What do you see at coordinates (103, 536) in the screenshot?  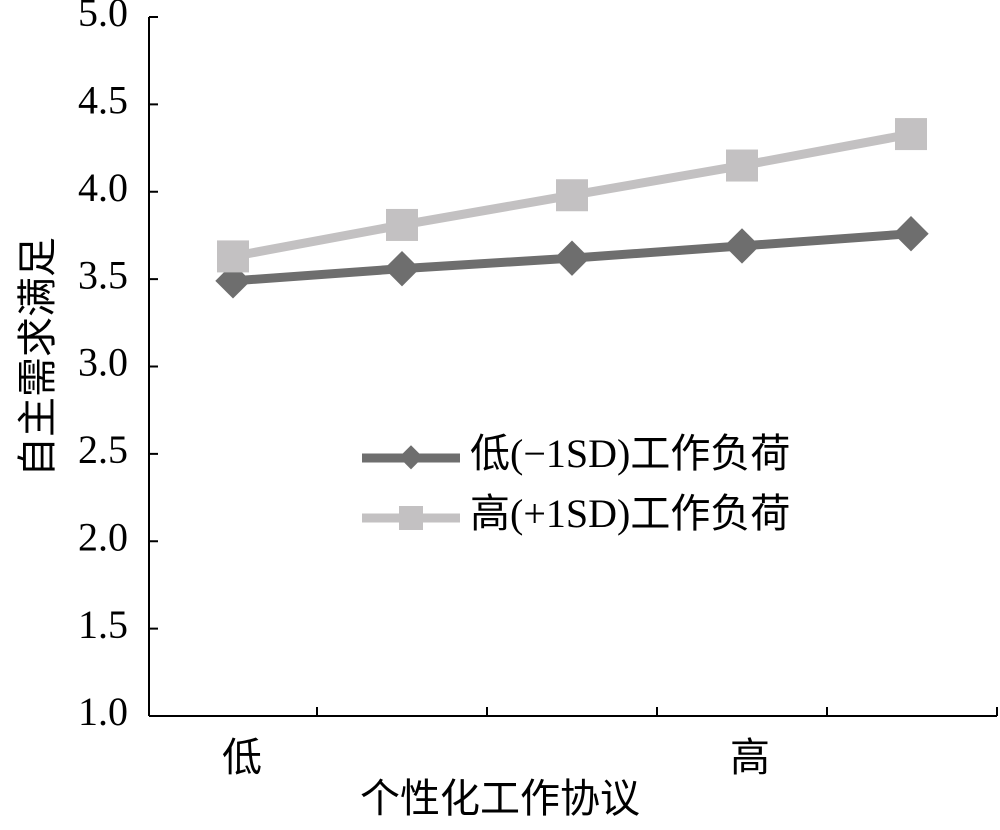 I see `y-tick-label: 2.0` at bounding box center [103, 536].